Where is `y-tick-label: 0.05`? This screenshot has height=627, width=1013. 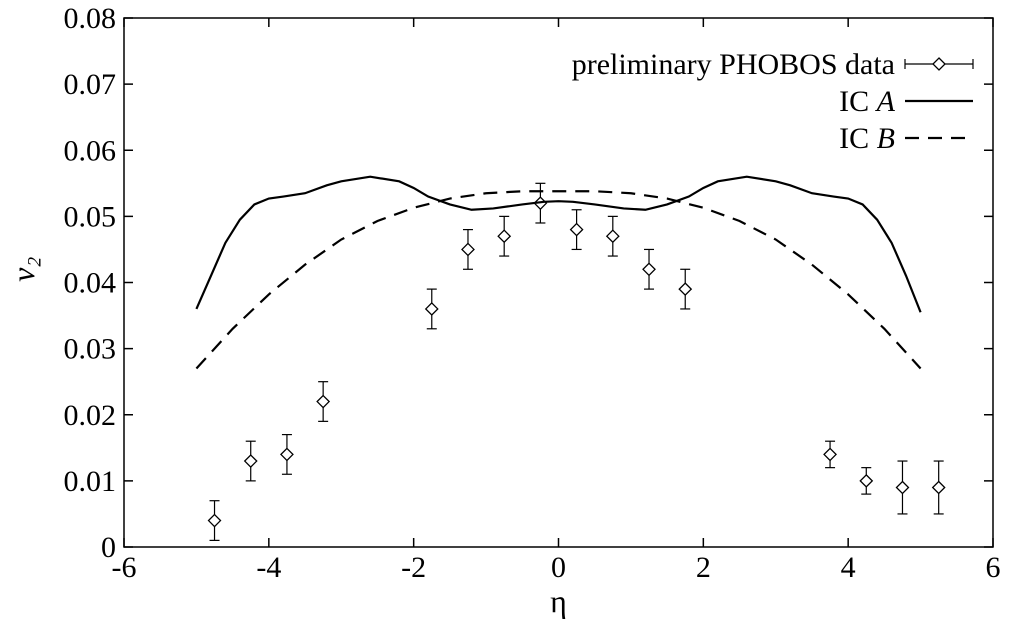 y-tick-label: 0.05 is located at coordinates (90, 216).